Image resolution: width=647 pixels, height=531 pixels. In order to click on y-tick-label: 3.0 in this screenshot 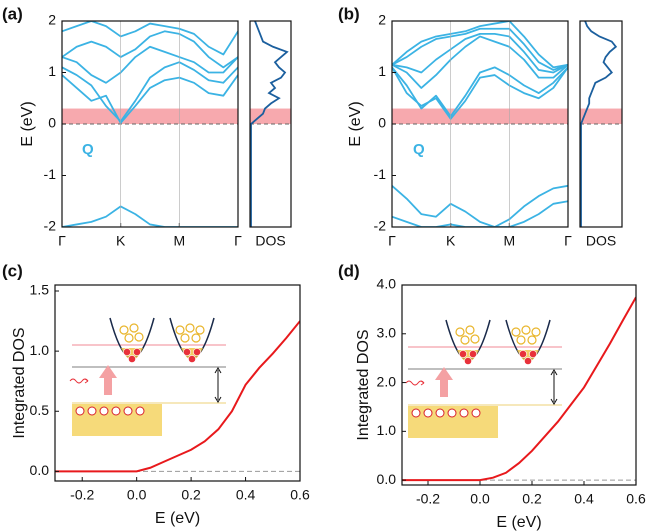, I will do `click(387, 332)`.